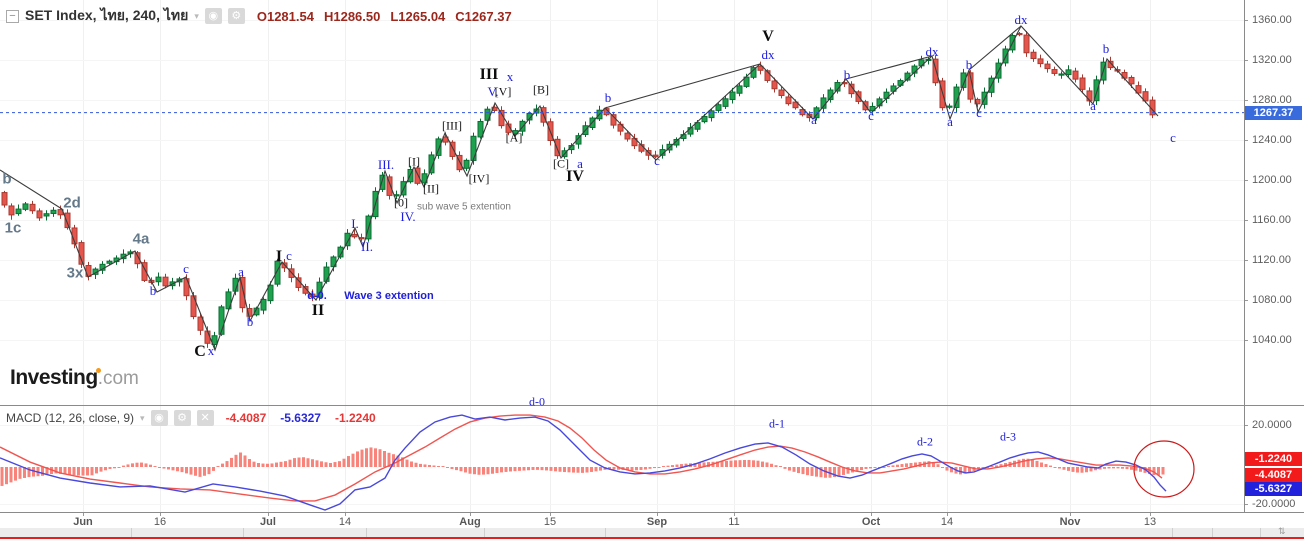 This screenshot has height=552, width=1304. Describe the element at coordinates (734, 522) in the screenshot. I see `time-axis-label: 11` at that location.